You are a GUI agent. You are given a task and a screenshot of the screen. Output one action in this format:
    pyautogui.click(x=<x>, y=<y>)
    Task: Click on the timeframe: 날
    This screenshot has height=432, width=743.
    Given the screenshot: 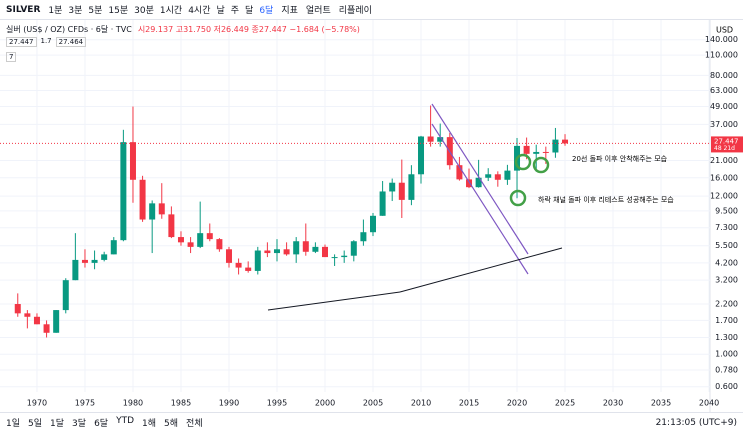 What is the action you would take?
    pyautogui.click(x=220, y=11)
    